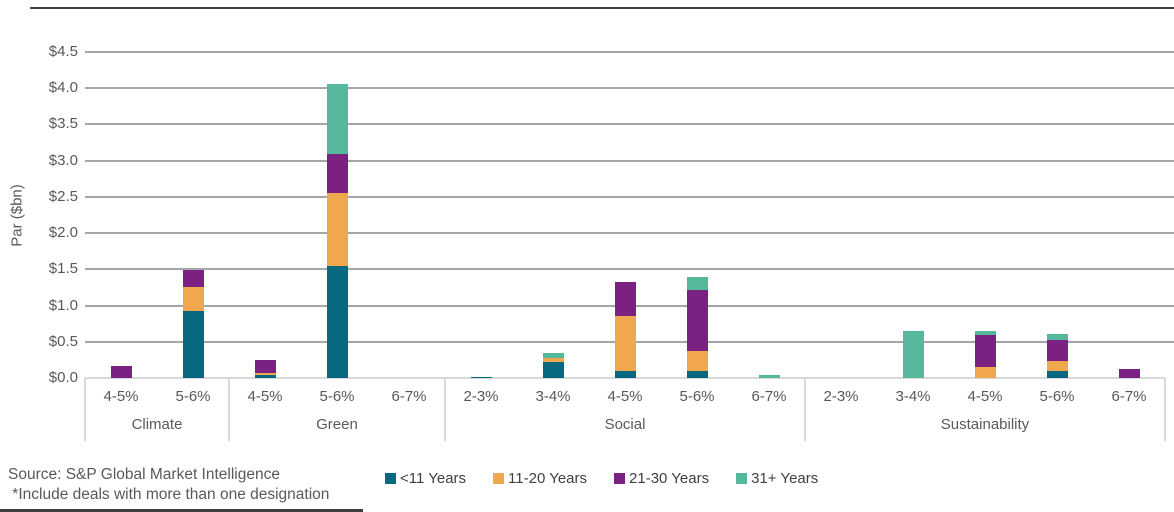  Describe the element at coordinates (337, 424) in the screenshot. I see `category-label: Green` at that location.